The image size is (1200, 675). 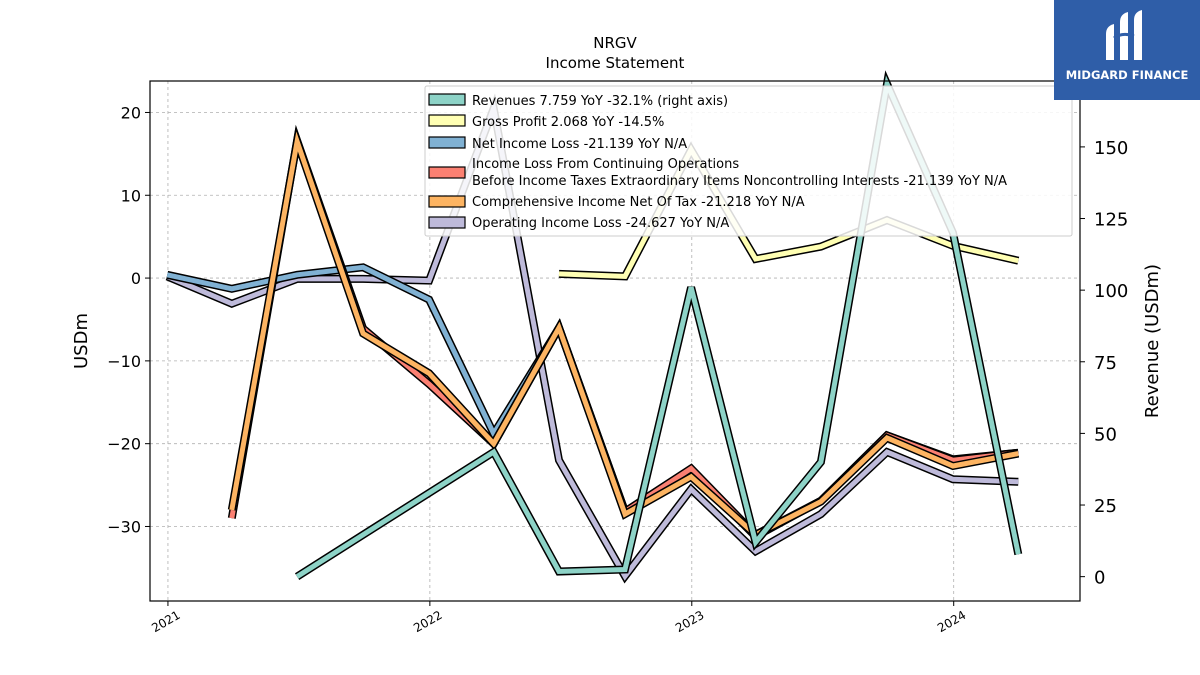 What do you see at coordinates (124, 444) in the screenshot?
I see `y-left-tick-label: −20` at bounding box center [124, 444].